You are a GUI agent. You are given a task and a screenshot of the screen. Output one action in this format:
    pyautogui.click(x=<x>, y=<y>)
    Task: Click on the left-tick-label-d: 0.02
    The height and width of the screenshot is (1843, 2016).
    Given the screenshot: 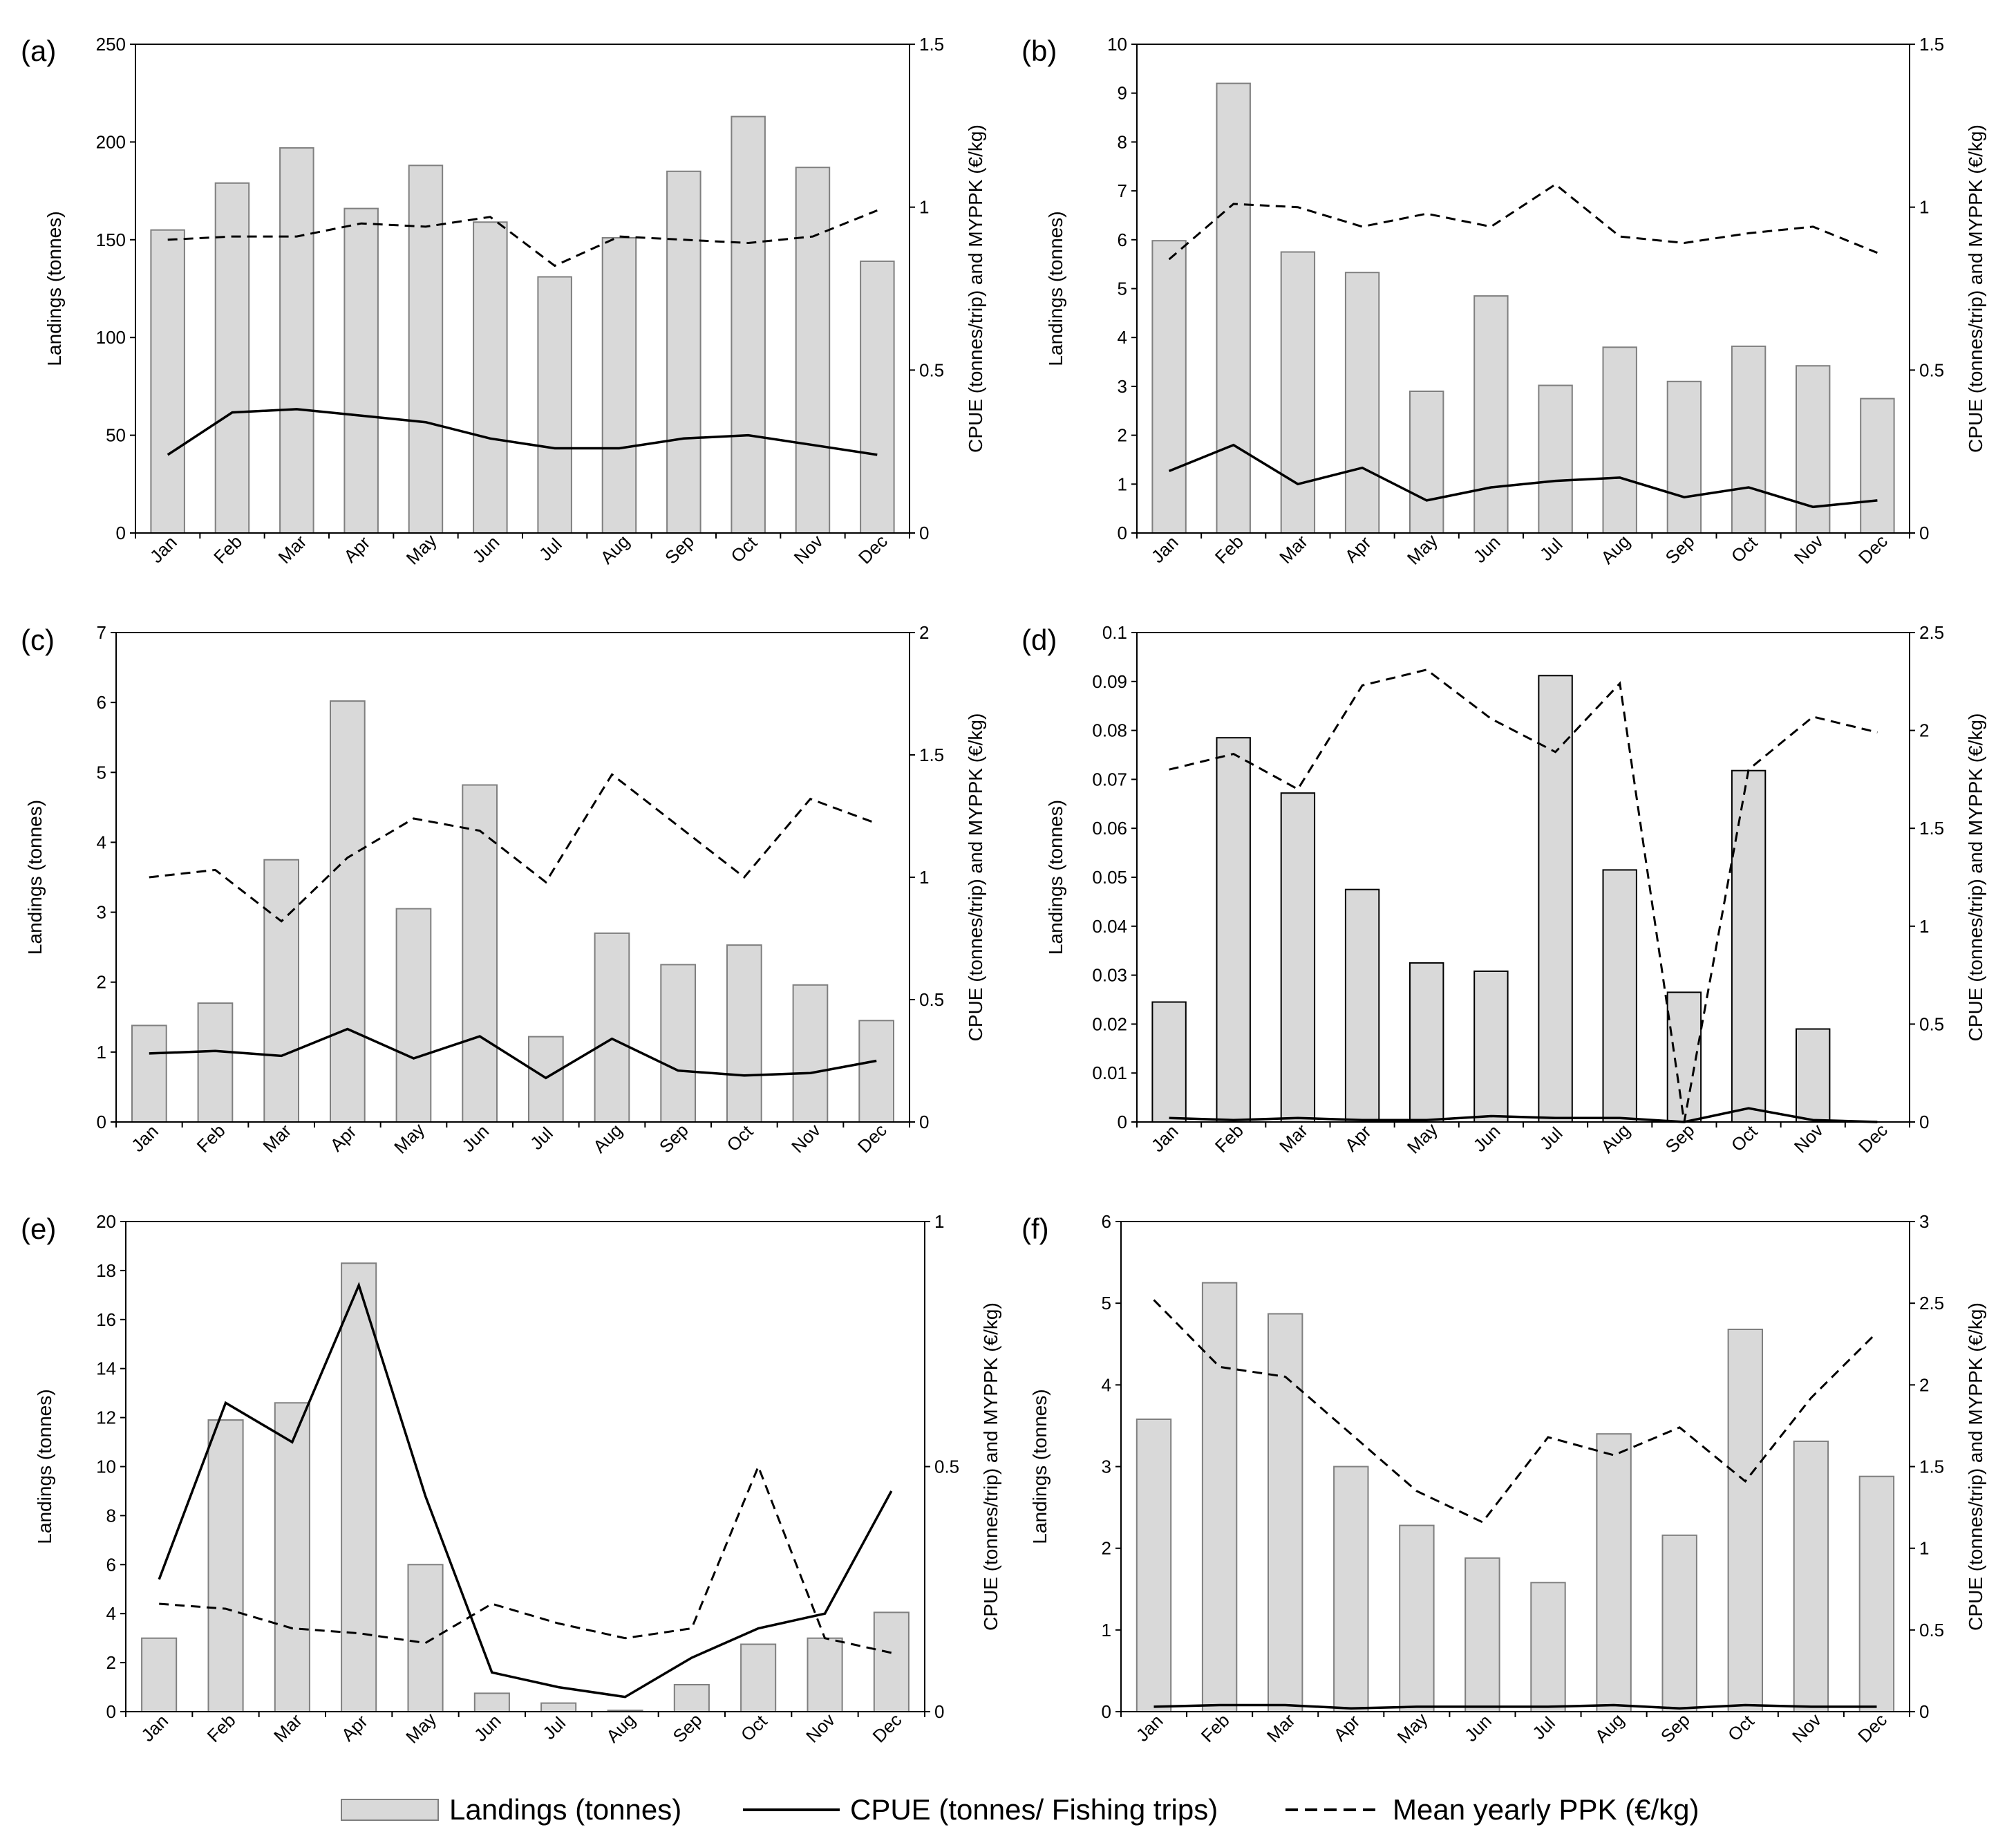 What is the action you would take?
    pyautogui.click(x=1110, y=1023)
    